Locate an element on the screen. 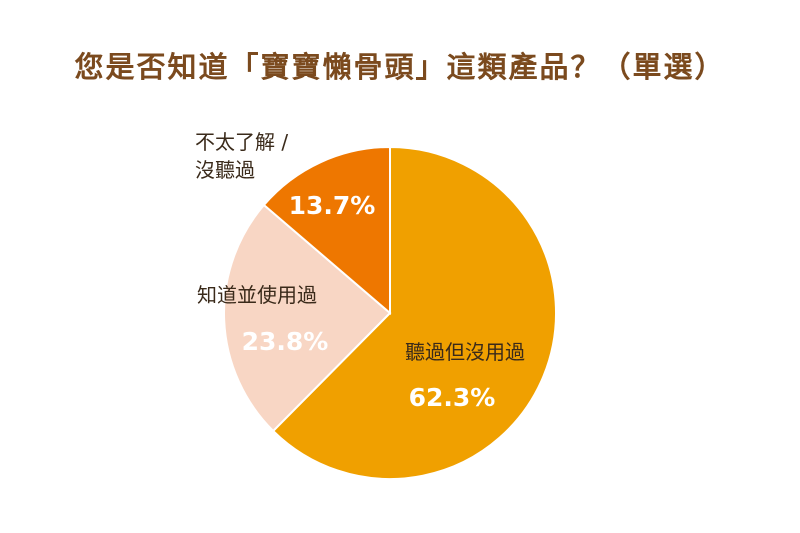 Image resolution: width=800 pixels, height=533 pixels. slice-name-label-2-line-0: 不太了解 / is located at coordinates (241, 142).